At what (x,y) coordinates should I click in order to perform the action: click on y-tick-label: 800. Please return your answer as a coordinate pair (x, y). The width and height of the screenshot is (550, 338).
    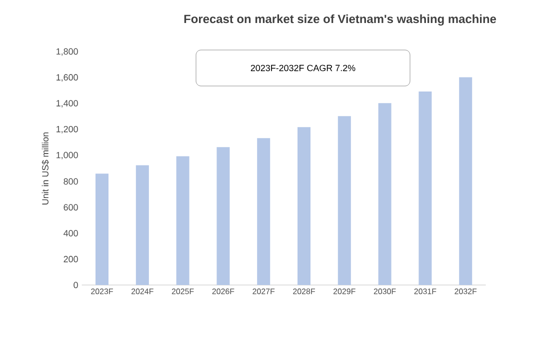
    Looking at the image, I should click on (71, 181).